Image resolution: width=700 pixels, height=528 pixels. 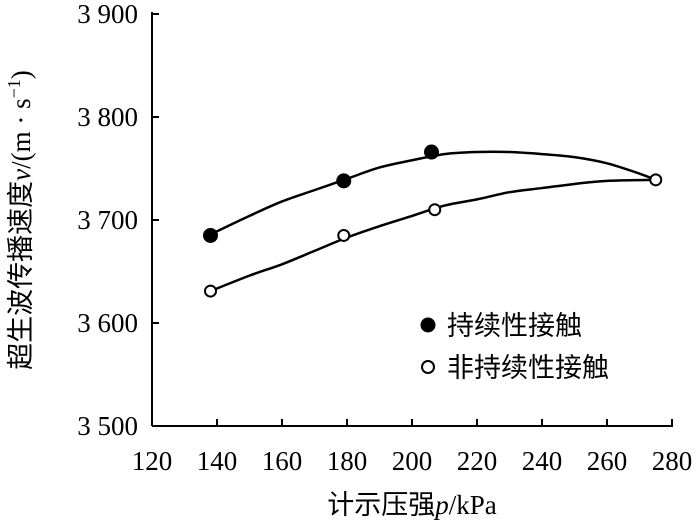 I want to click on x-axis-title-unit: /kPa, so click(x=473, y=505).